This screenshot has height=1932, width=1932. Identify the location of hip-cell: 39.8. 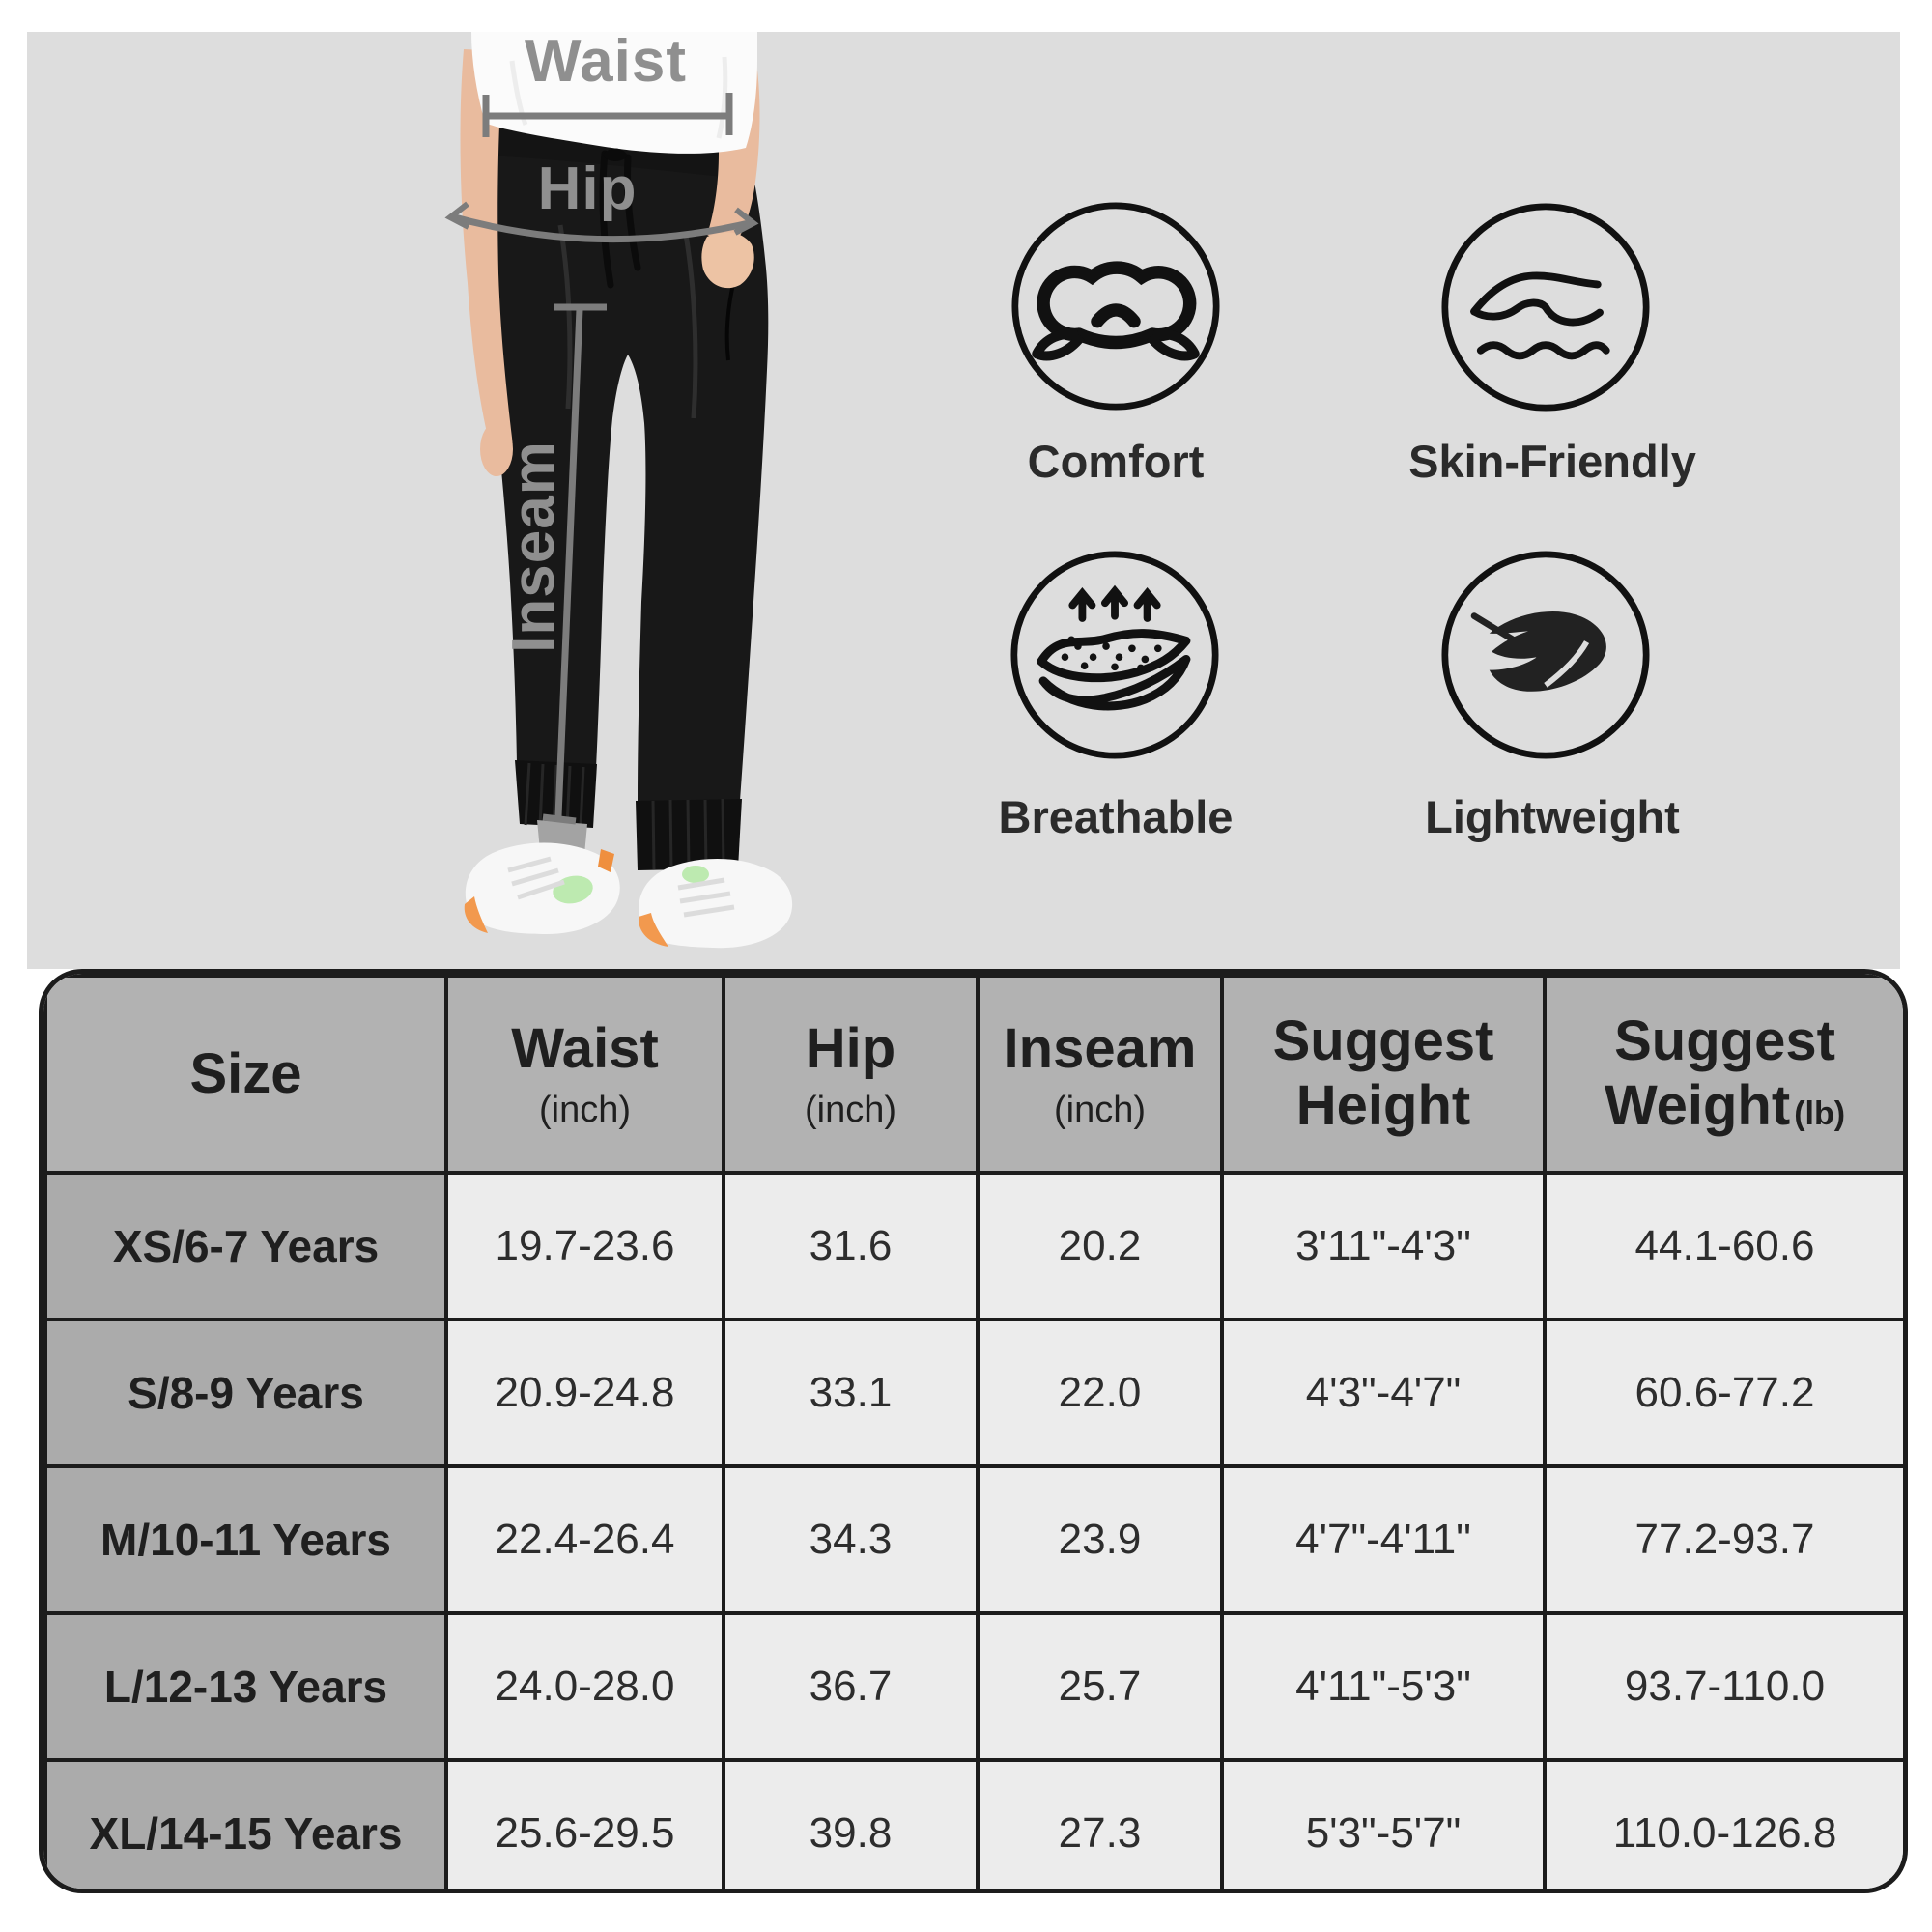
(851, 1823).